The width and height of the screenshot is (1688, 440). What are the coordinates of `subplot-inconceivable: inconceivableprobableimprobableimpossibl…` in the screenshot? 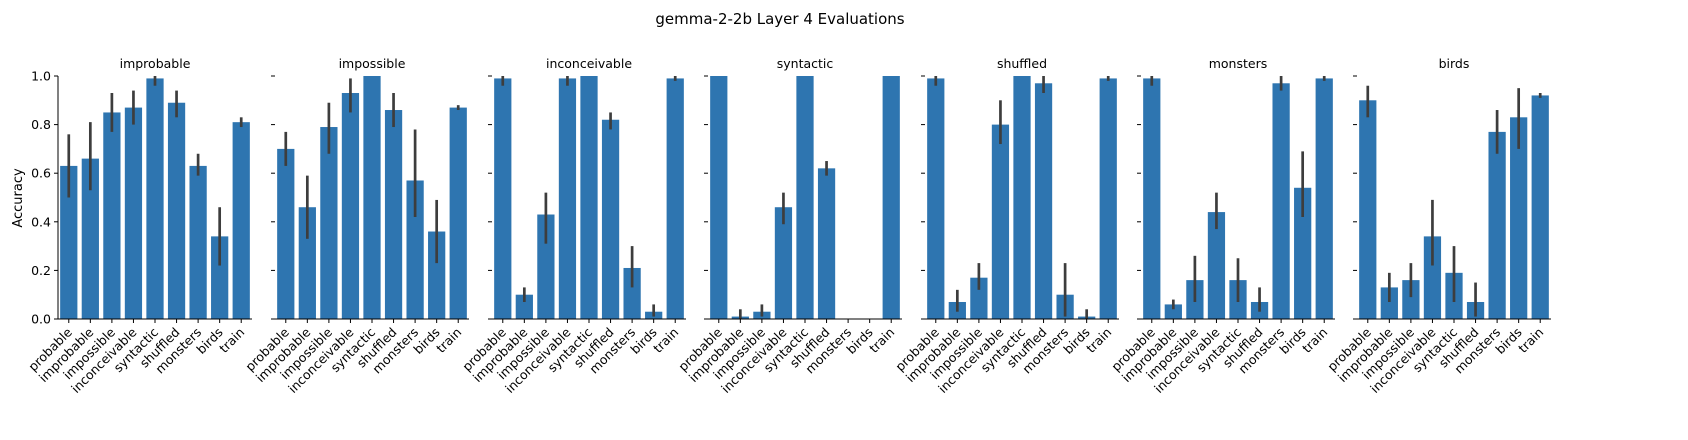 It's located at (572, 226).